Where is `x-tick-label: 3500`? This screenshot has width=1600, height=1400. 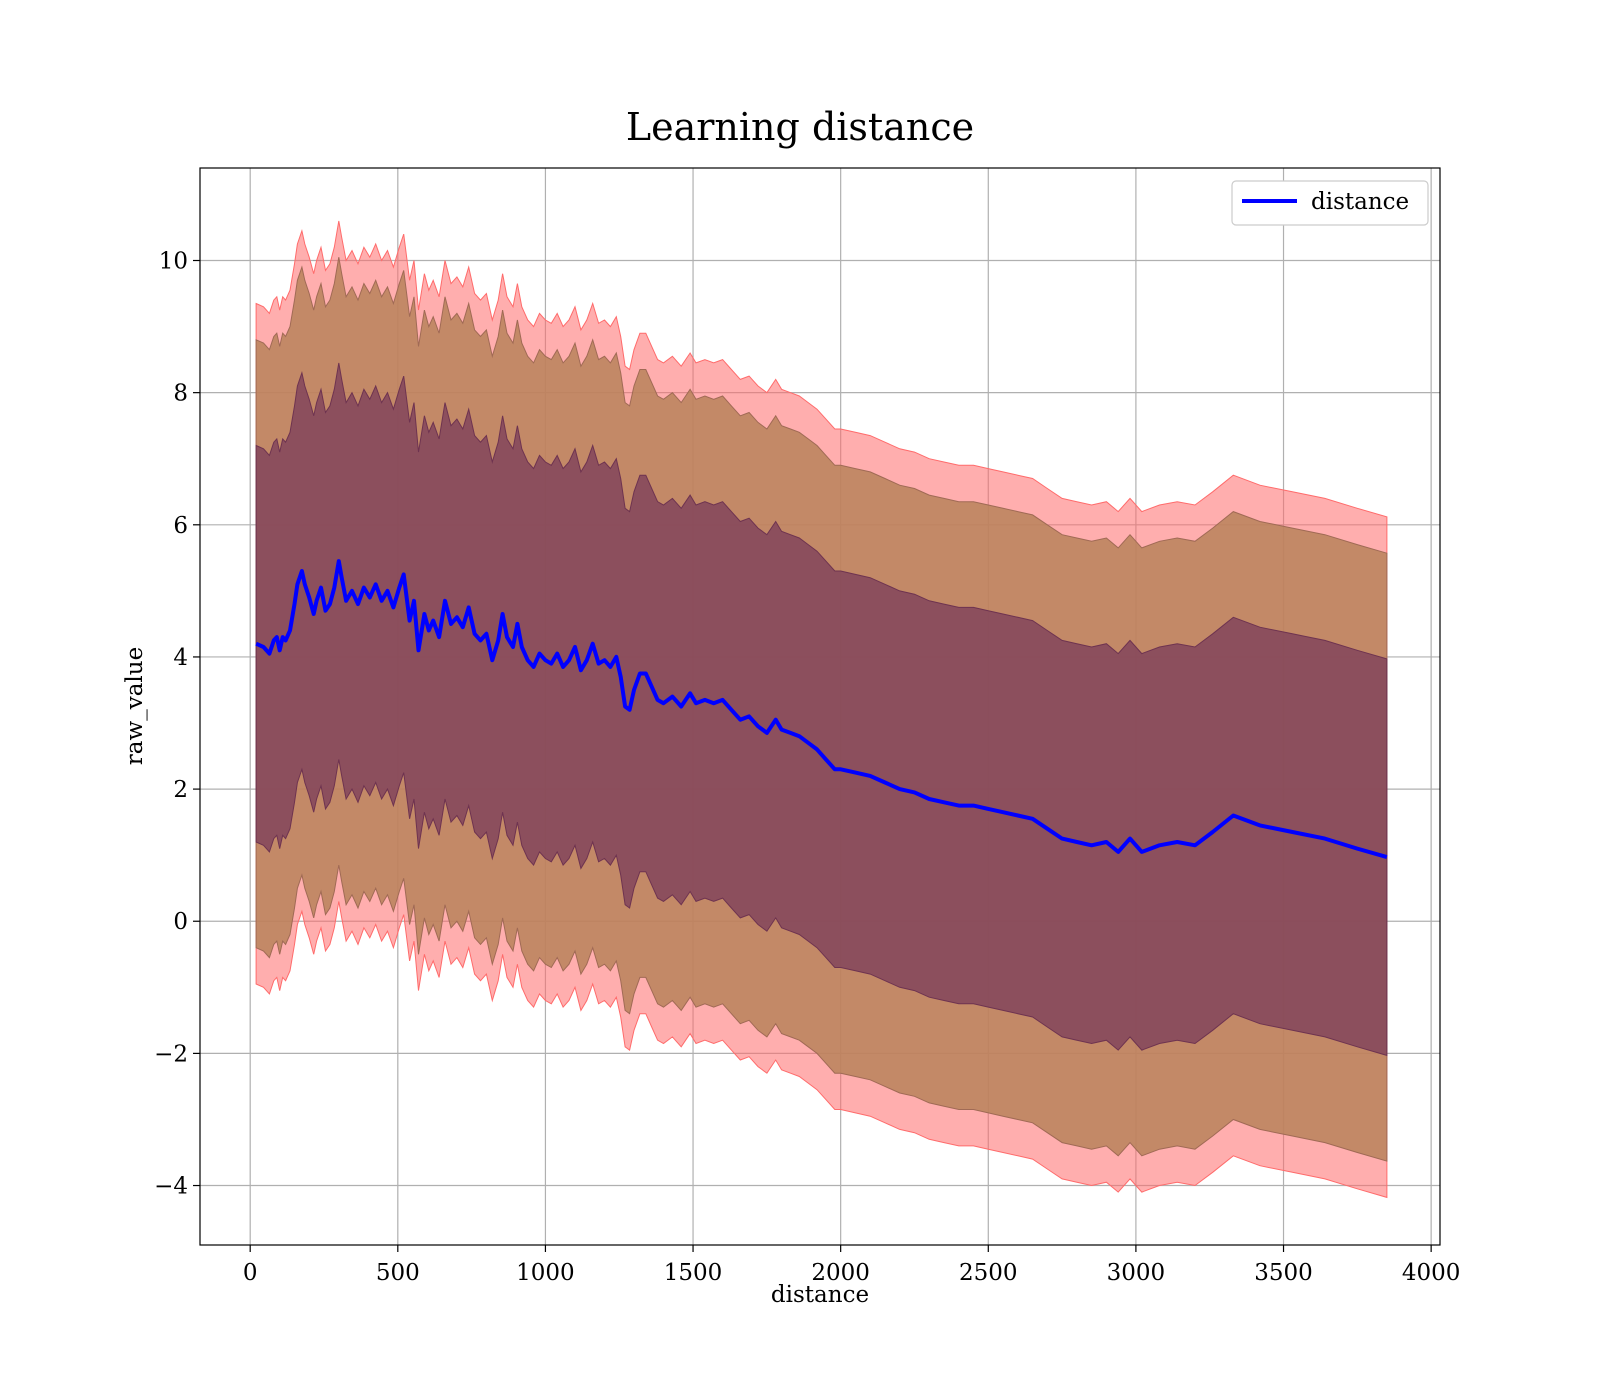
x-tick-label: 3500 is located at coordinates (1283, 1273).